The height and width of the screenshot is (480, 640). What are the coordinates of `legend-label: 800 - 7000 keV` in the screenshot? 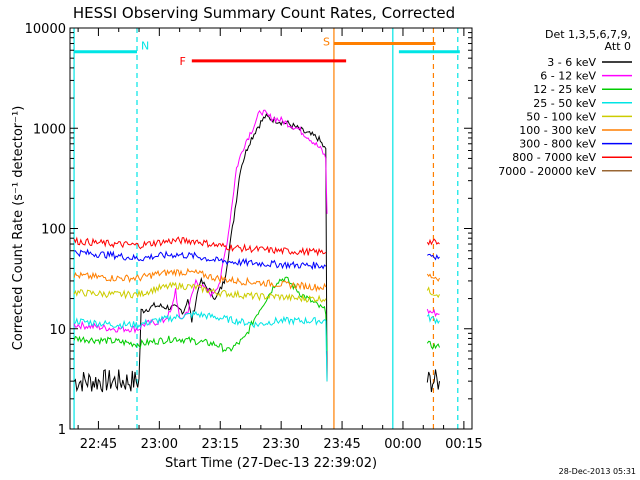 It's located at (554, 157).